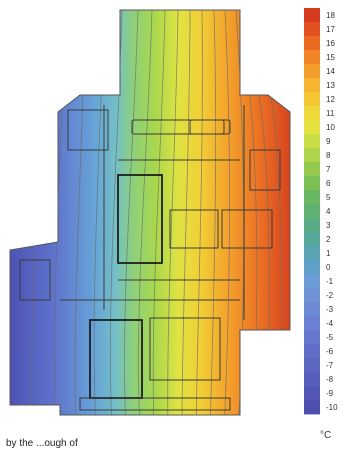  Describe the element at coordinates (328, 141) in the screenshot. I see `scale-tick-label: 9` at that location.